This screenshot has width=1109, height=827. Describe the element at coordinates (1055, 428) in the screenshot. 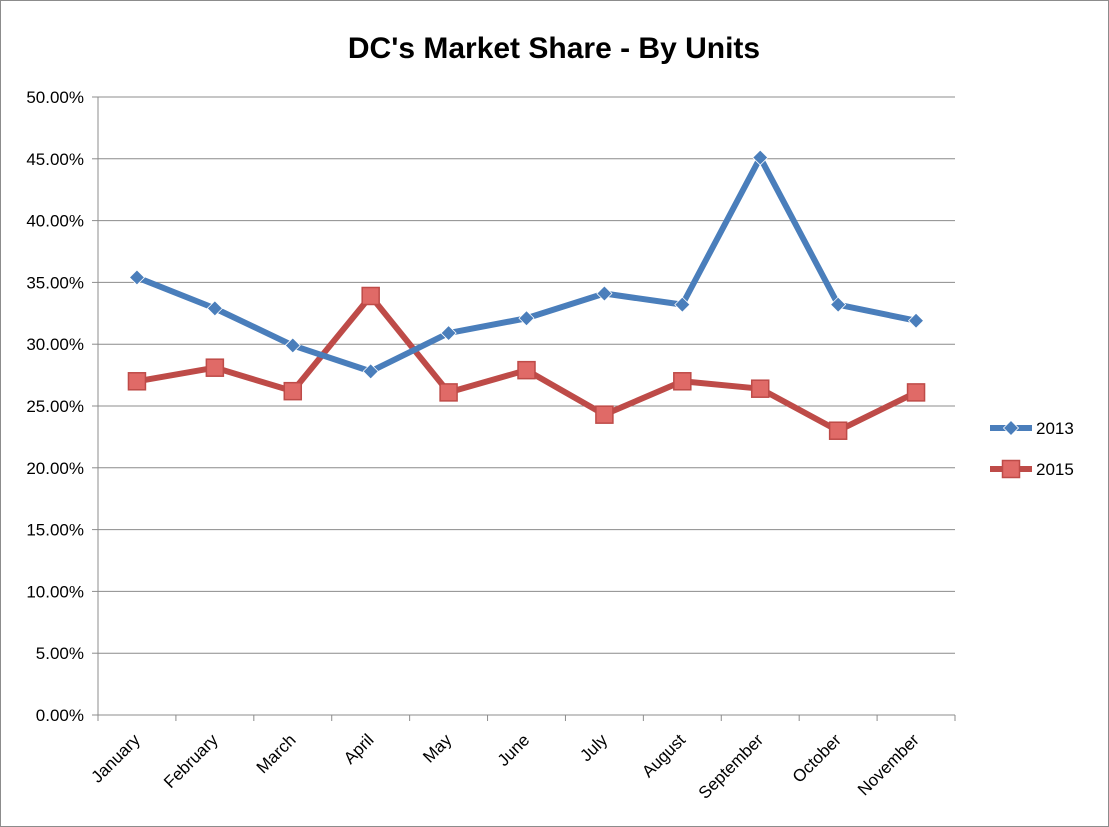

I see `legend-label: 2013` at that location.